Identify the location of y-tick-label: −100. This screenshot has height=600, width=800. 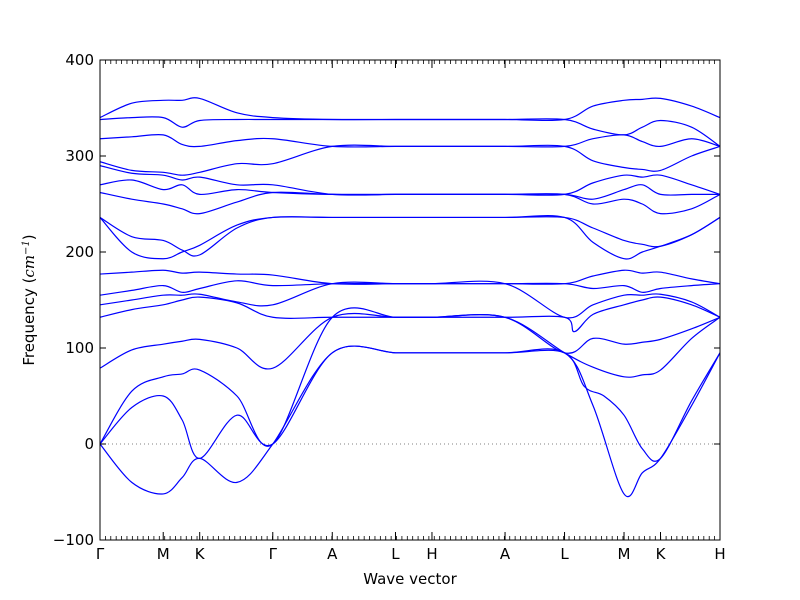
(73, 540).